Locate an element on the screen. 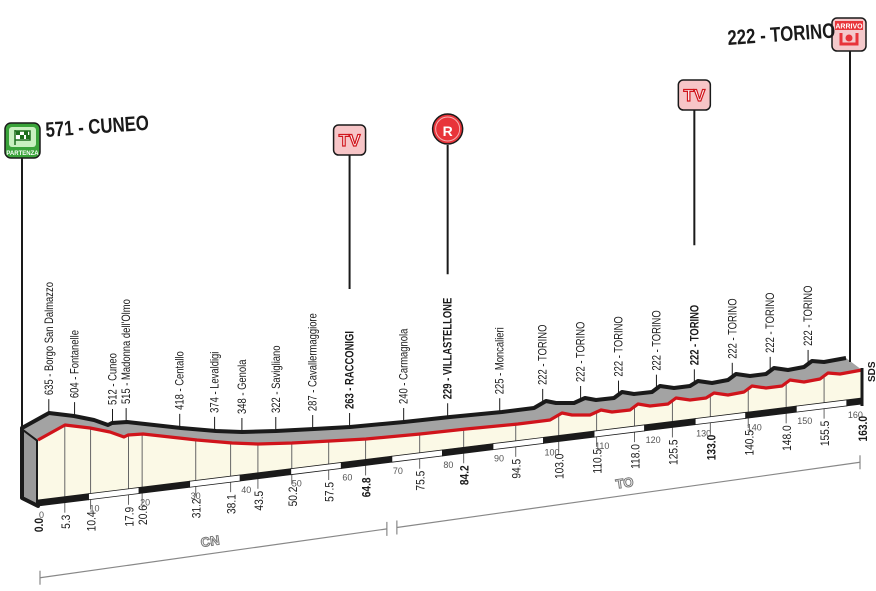 The image size is (876, 591). km-label: 31.2 is located at coordinates (197, 508).